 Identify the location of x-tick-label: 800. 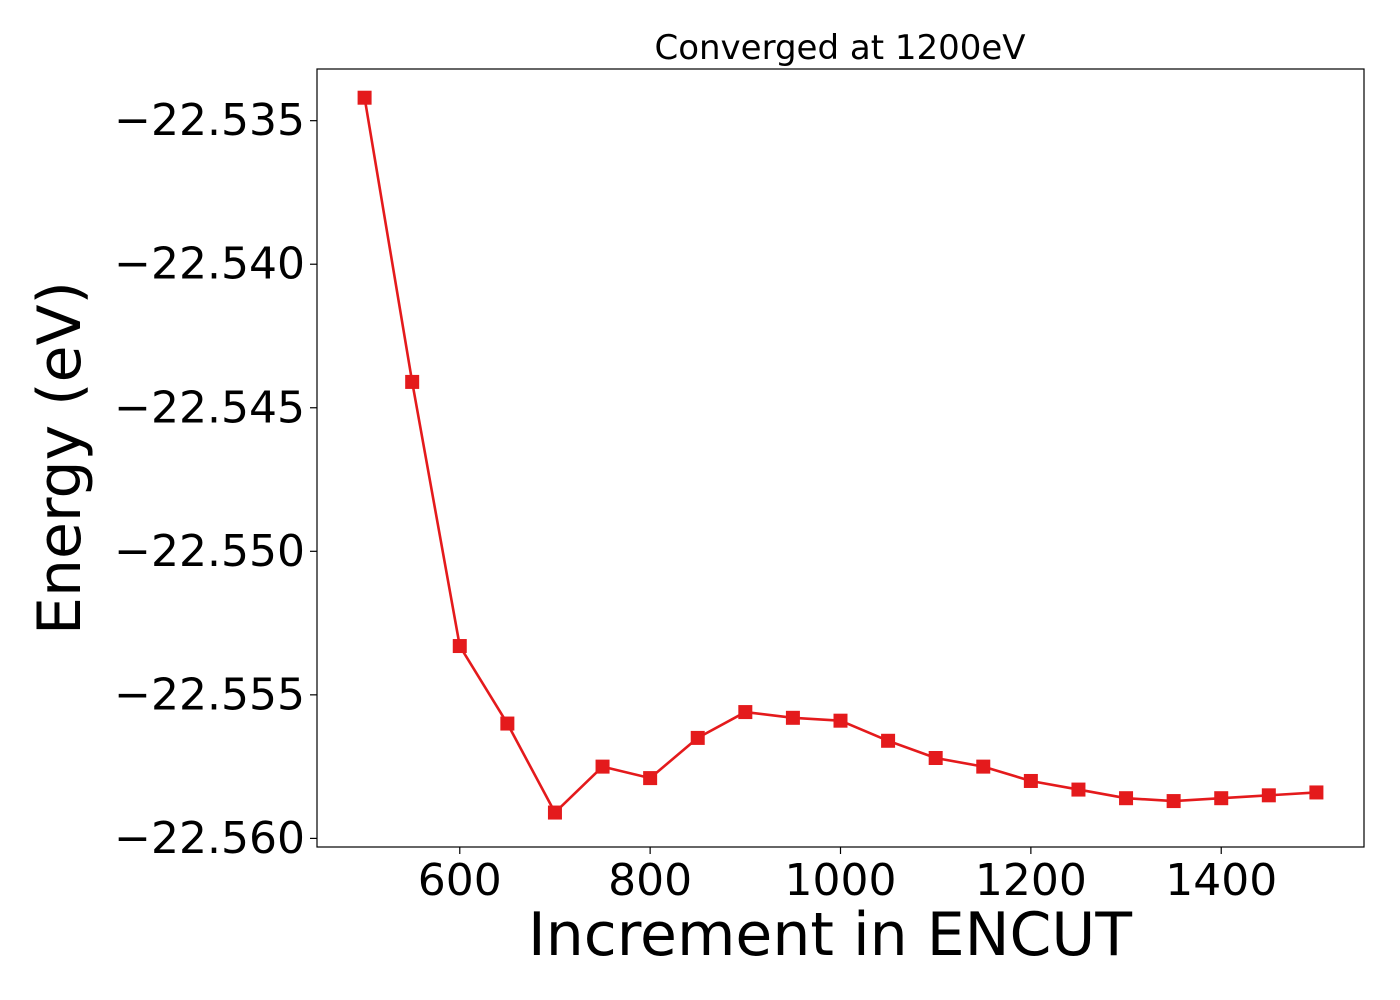
(650, 880).